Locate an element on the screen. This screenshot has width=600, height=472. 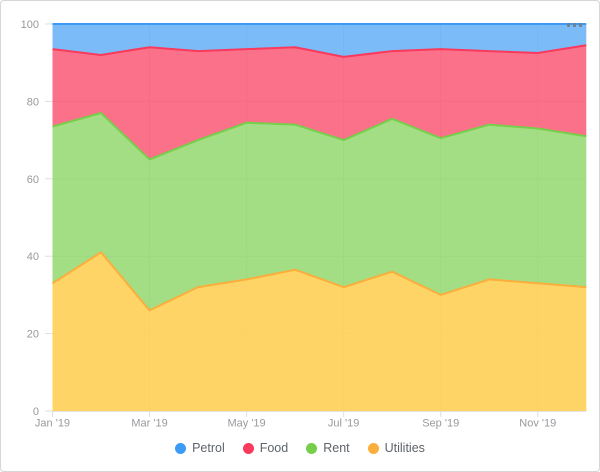
x-axis-label: May '19 is located at coordinates (247, 424).